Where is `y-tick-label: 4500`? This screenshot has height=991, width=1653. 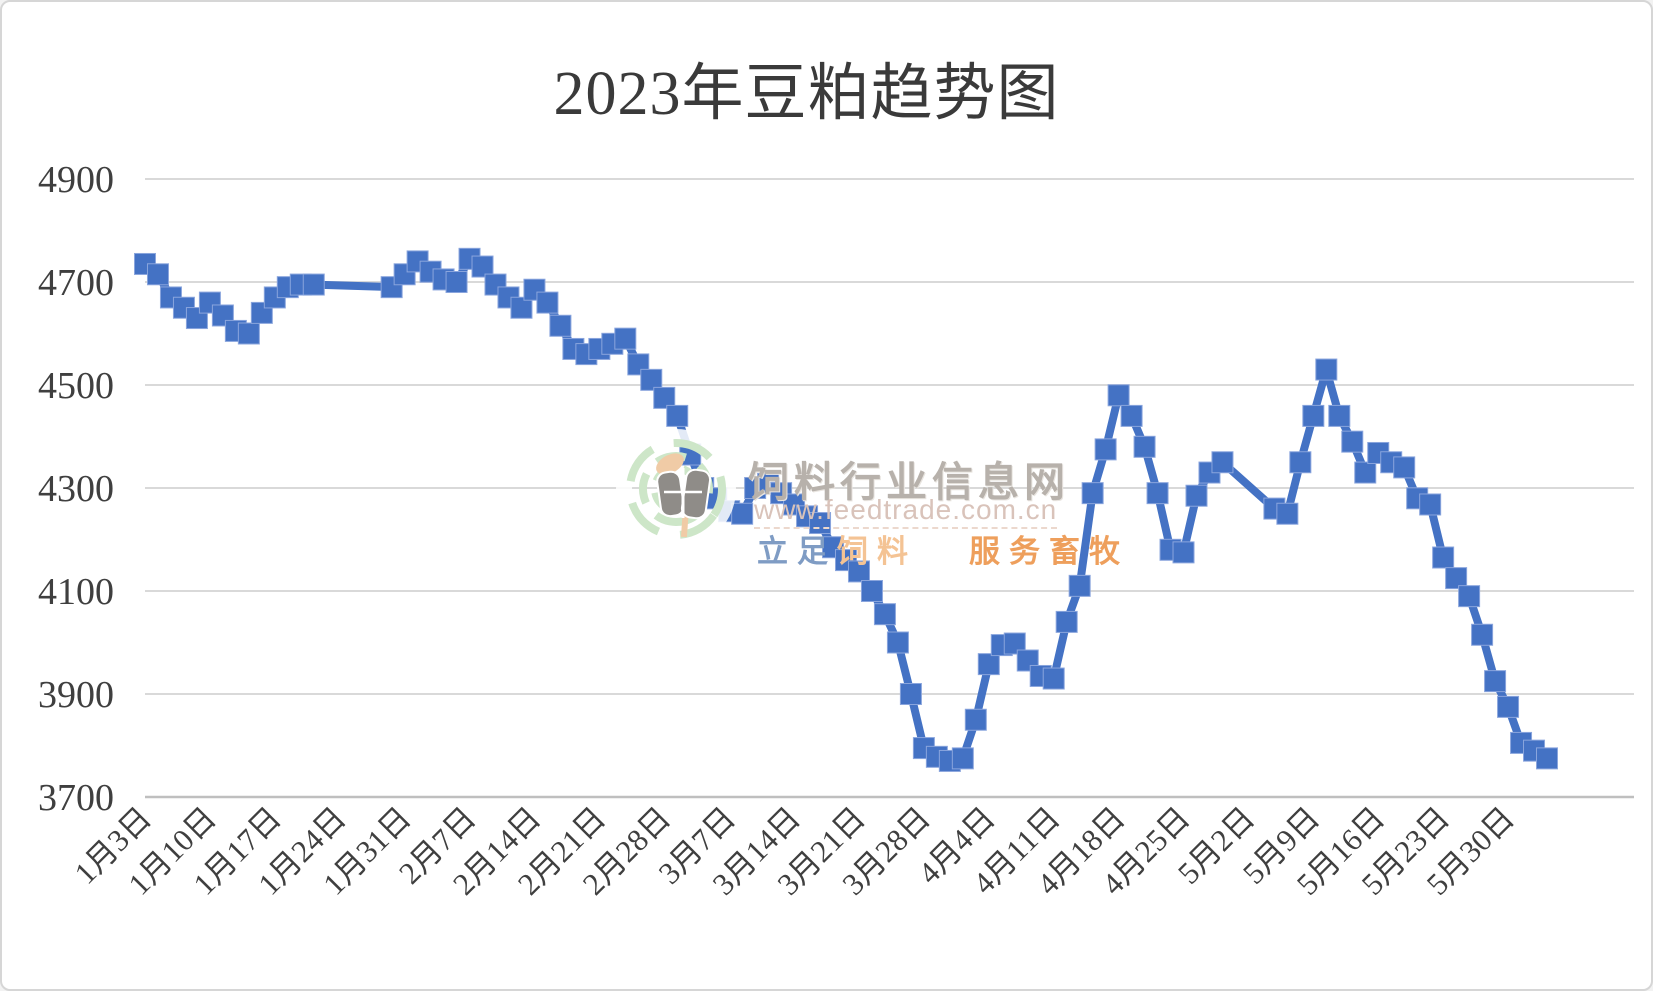 y-tick-label: 4500 is located at coordinates (76, 386).